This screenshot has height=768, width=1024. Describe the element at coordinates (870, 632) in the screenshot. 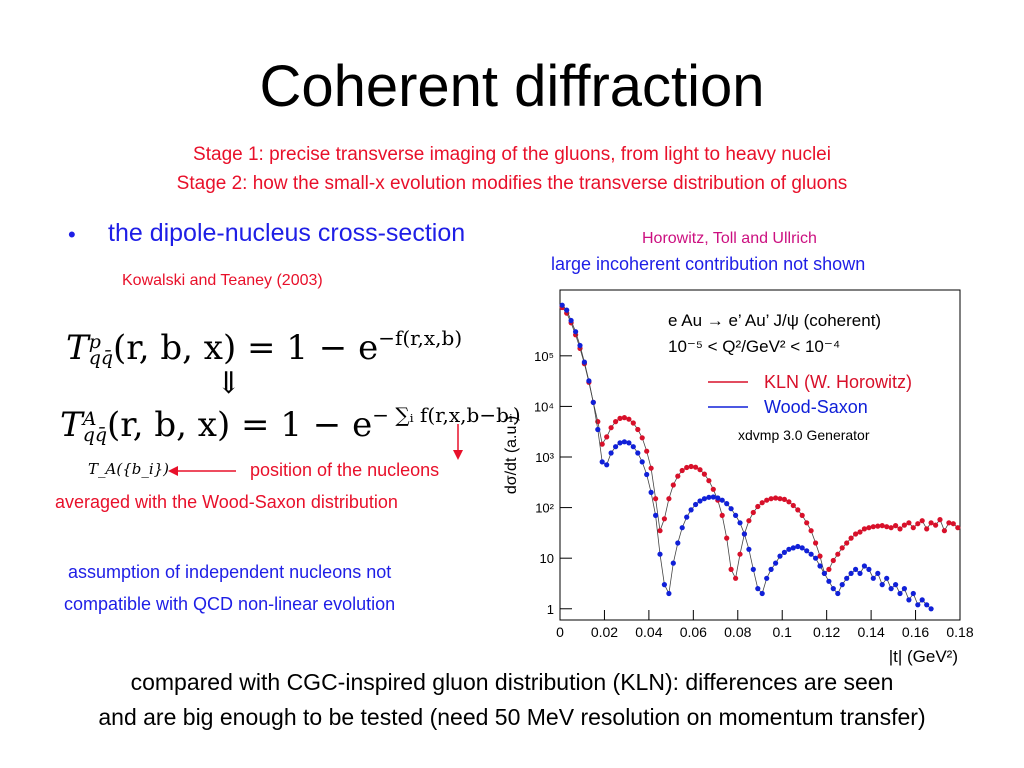

I see `x-tick-label: 0.14` at that location.